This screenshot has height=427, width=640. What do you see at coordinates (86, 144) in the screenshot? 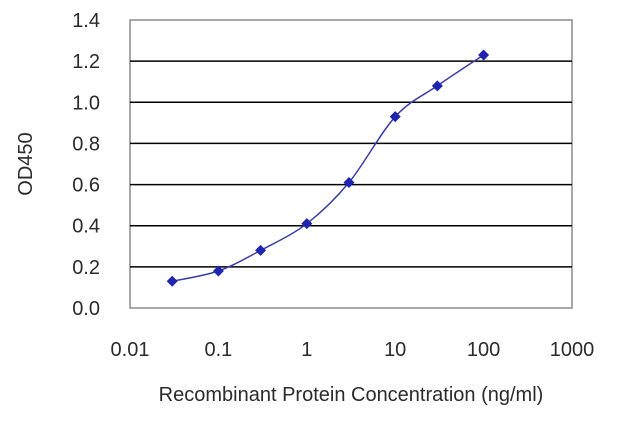
I see `y-tick-label: 0.8` at bounding box center [86, 144].